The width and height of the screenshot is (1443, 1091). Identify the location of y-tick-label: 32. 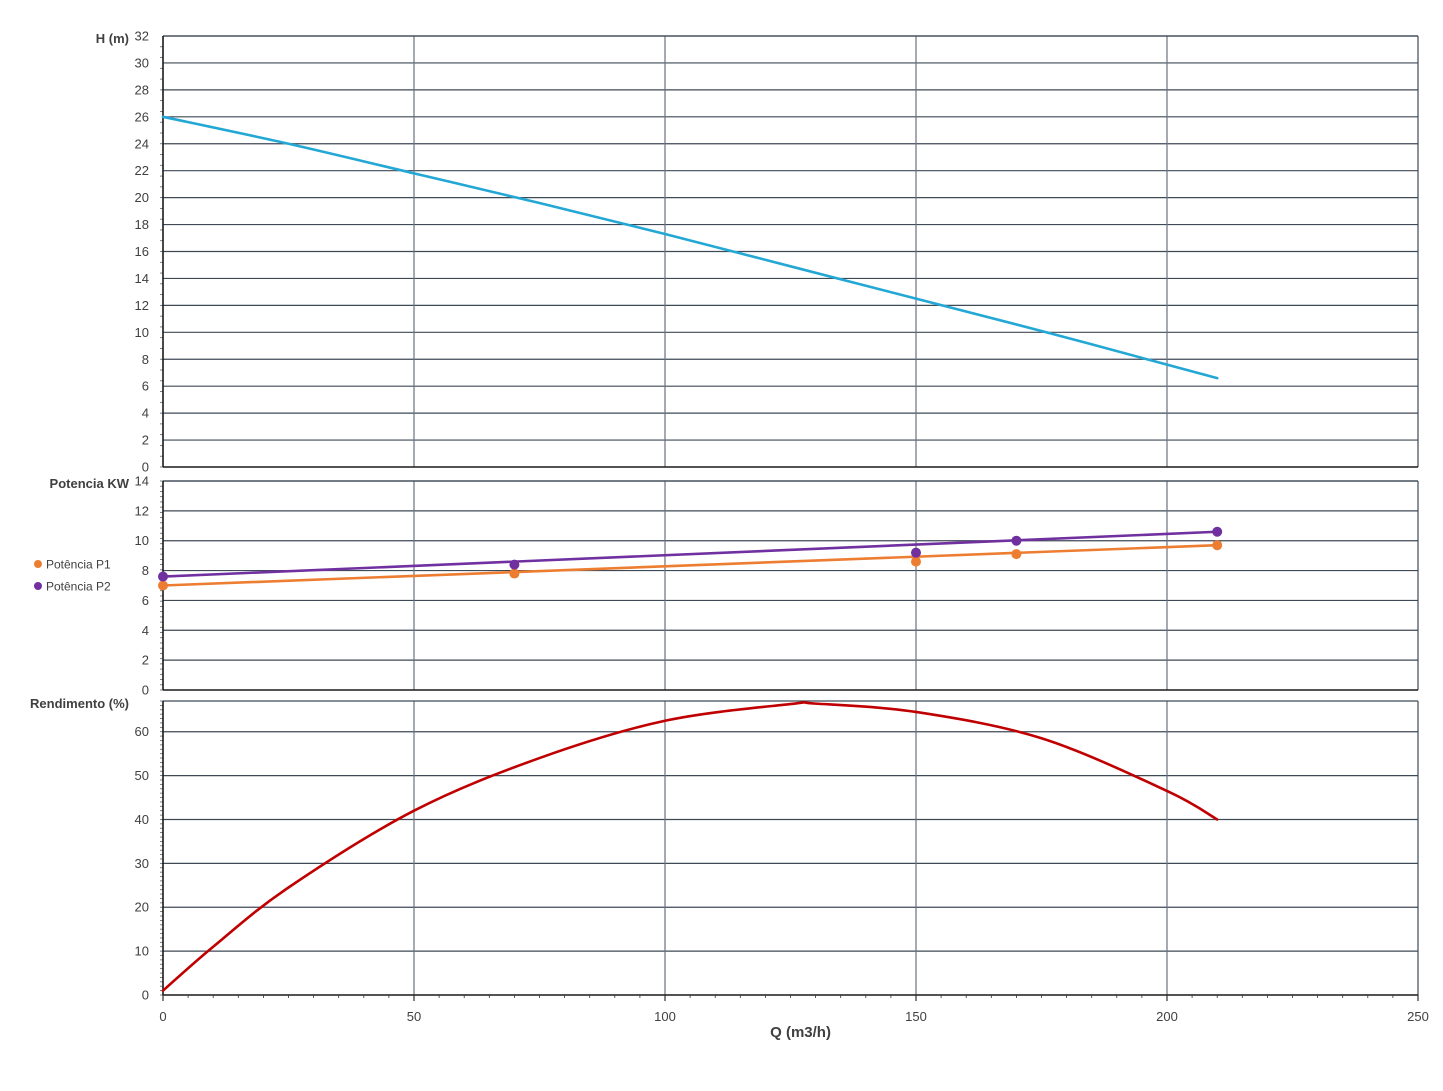
(142, 36).